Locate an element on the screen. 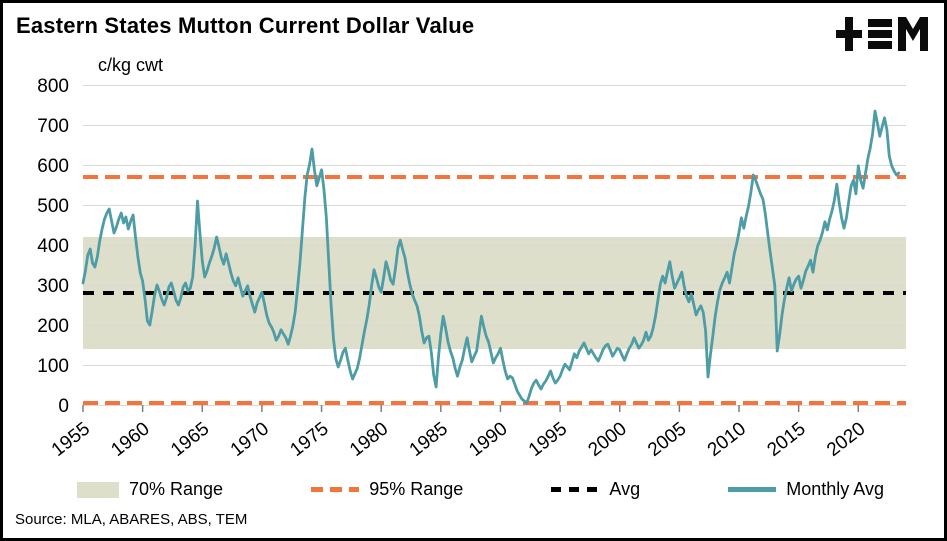 The image size is (947, 541). x-tick-label: 1985 is located at coordinates (429, 439).